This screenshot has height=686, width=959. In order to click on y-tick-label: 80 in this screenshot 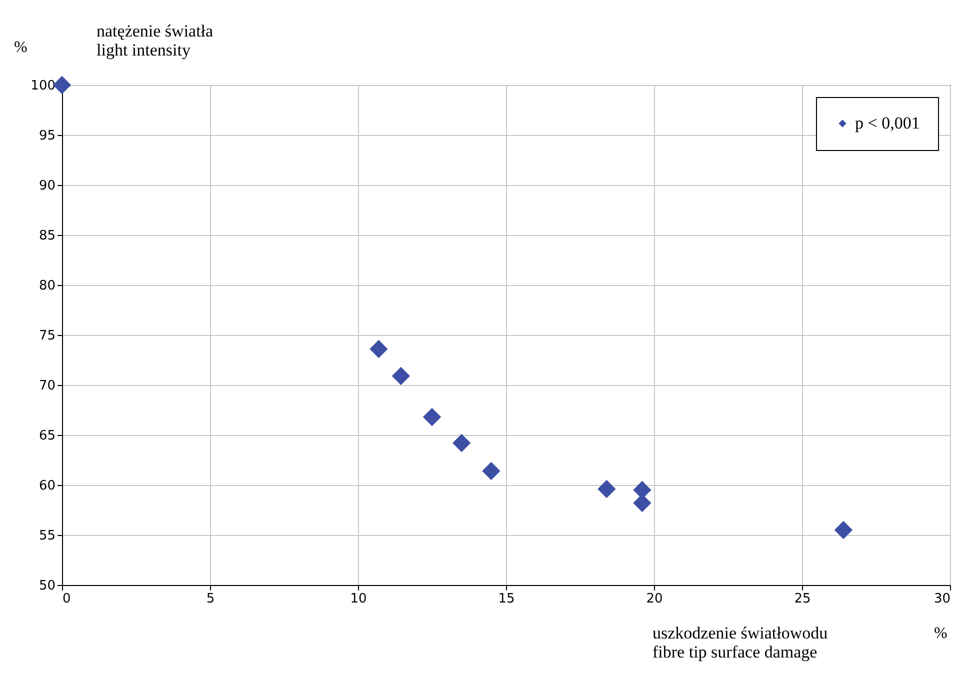, I will do `click(47, 286)`.